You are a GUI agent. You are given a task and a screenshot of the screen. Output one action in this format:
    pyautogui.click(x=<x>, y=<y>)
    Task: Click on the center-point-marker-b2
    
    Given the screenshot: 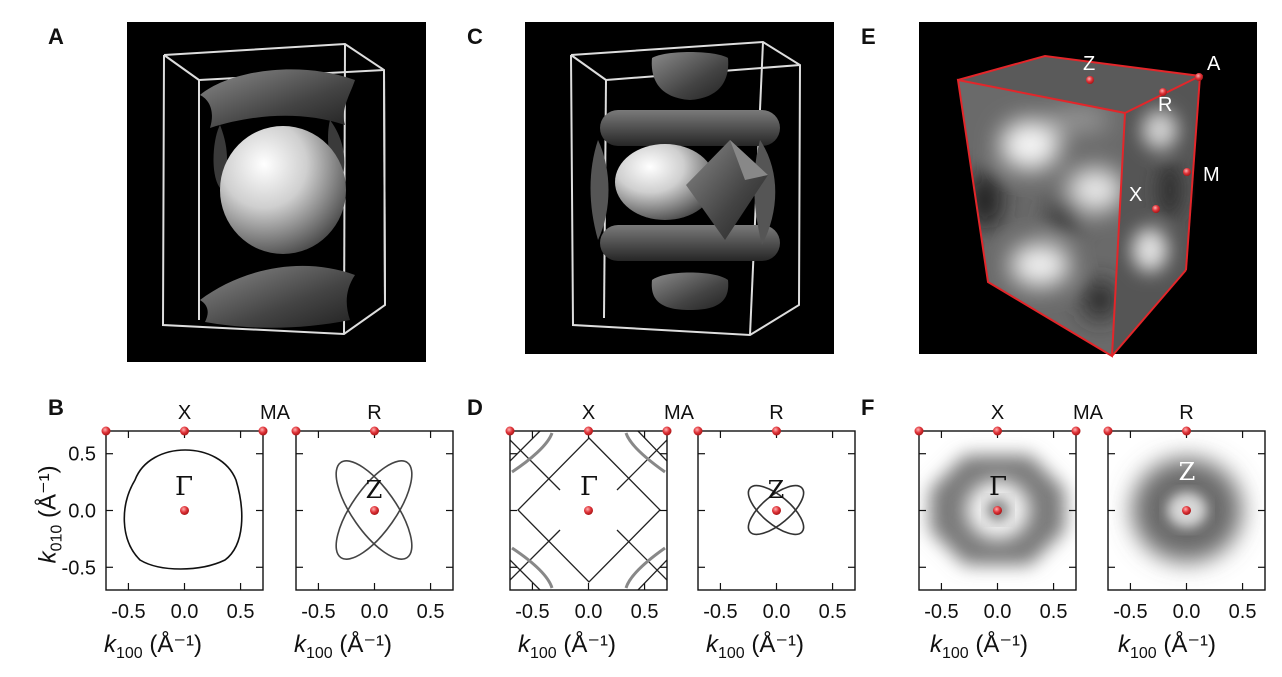 What is the action you would take?
    pyautogui.click(x=374, y=510)
    